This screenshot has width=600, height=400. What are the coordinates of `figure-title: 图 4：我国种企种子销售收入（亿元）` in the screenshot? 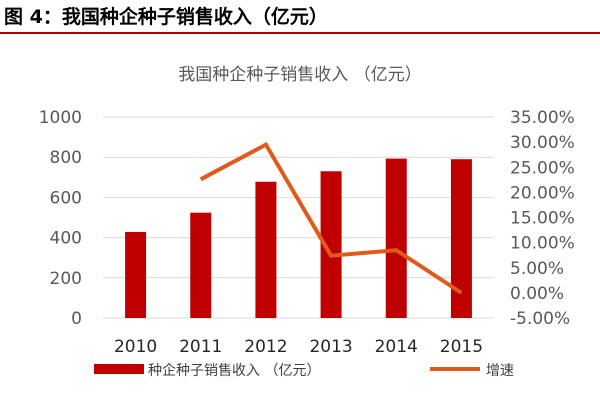 It's located at (166, 17).